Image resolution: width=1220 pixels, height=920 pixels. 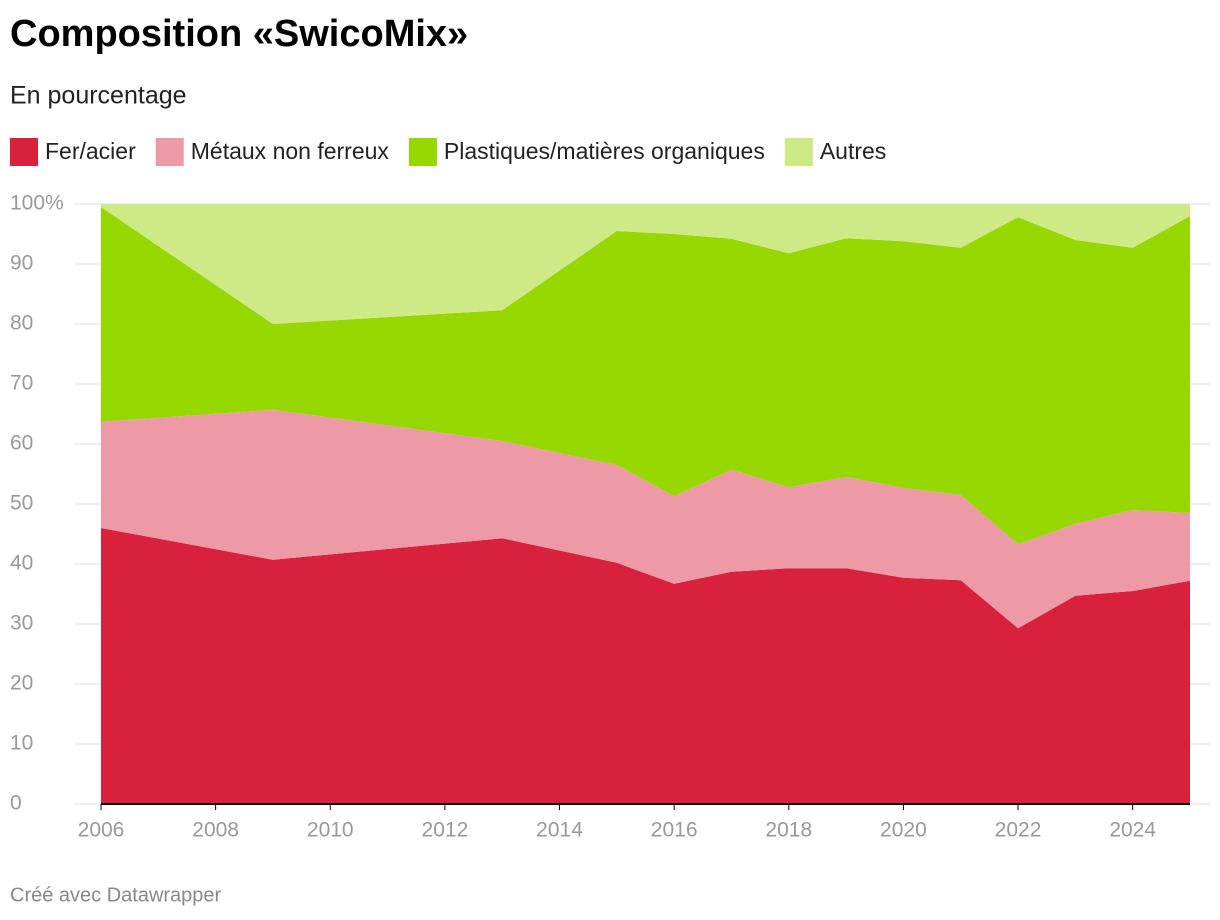 I want to click on x-tick-label: 2014, so click(x=559, y=830).